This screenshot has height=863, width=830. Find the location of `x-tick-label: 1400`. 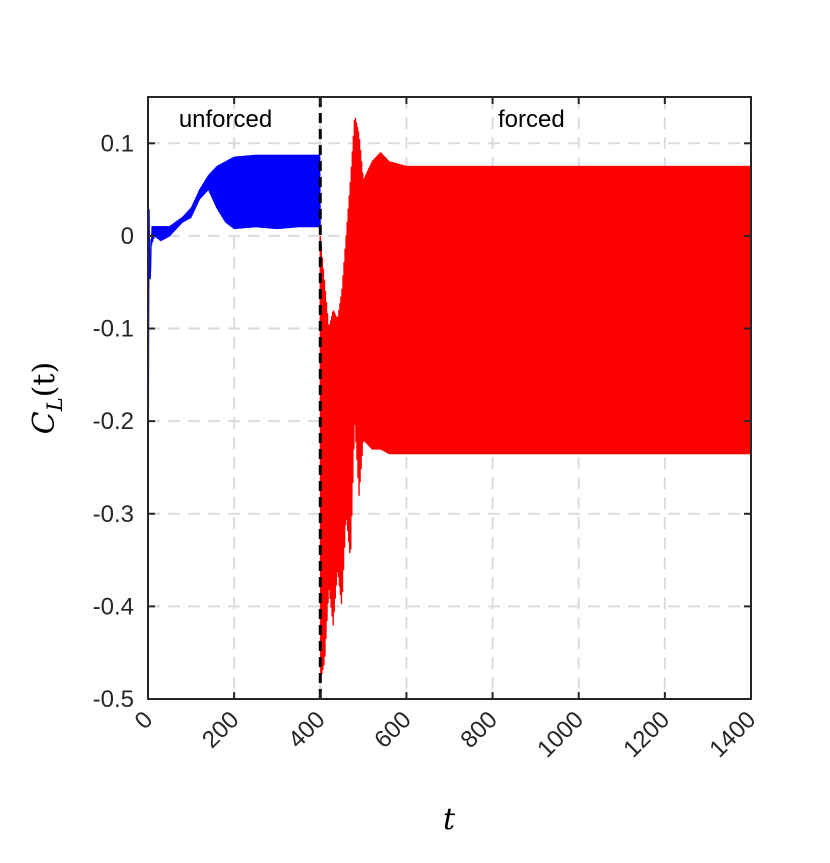

x-tick-label: 1400 is located at coordinates (732, 734).